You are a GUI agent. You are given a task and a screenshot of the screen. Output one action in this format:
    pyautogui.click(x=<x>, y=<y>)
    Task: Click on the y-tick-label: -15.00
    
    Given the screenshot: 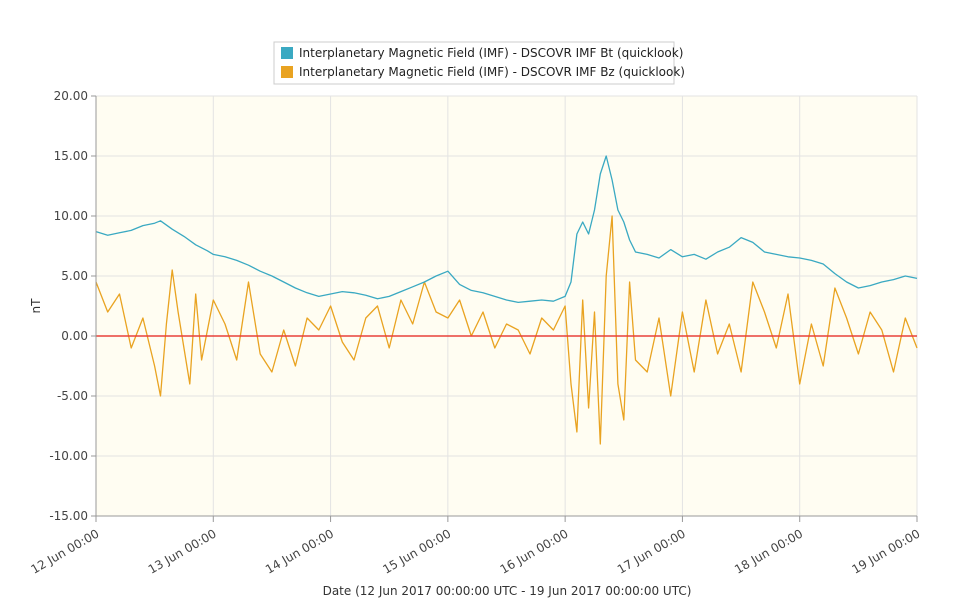 What is the action you would take?
    pyautogui.click(x=68, y=516)
    